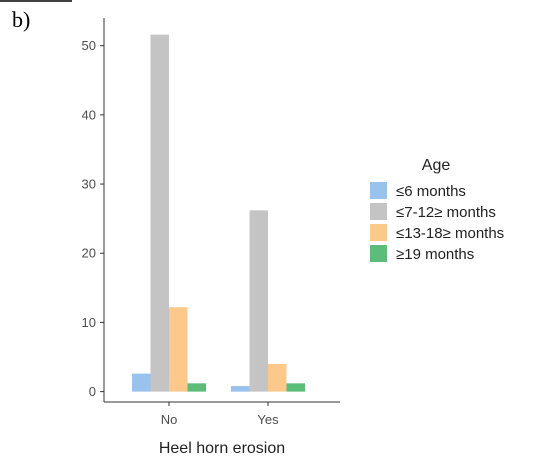  I want to click on x-axis-title: Heel horn erosion, so click(222, 448).